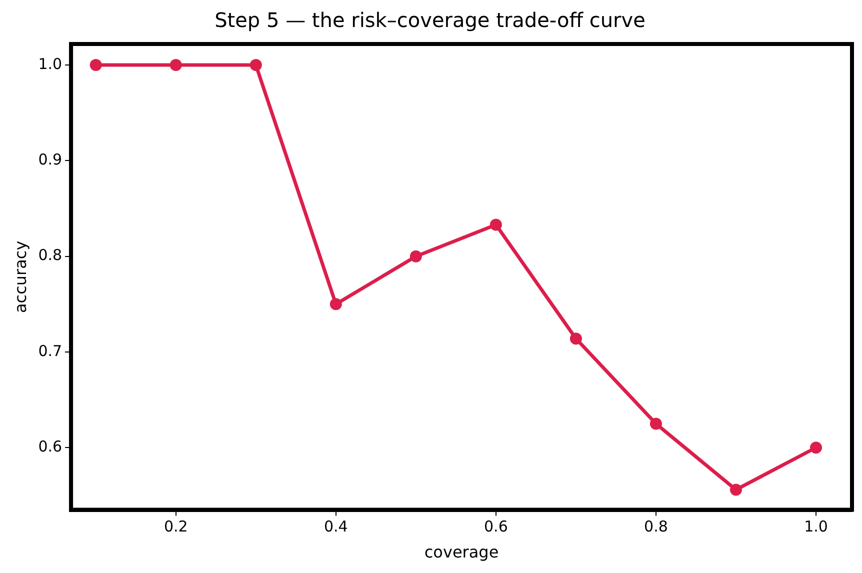 Image resolution: width=862 pixels, height=573 pixels. What do you see at coordinates (50, 159) in the screenshot?
I see `y-tick-label: 0.9` at bounding box center [50, 159].